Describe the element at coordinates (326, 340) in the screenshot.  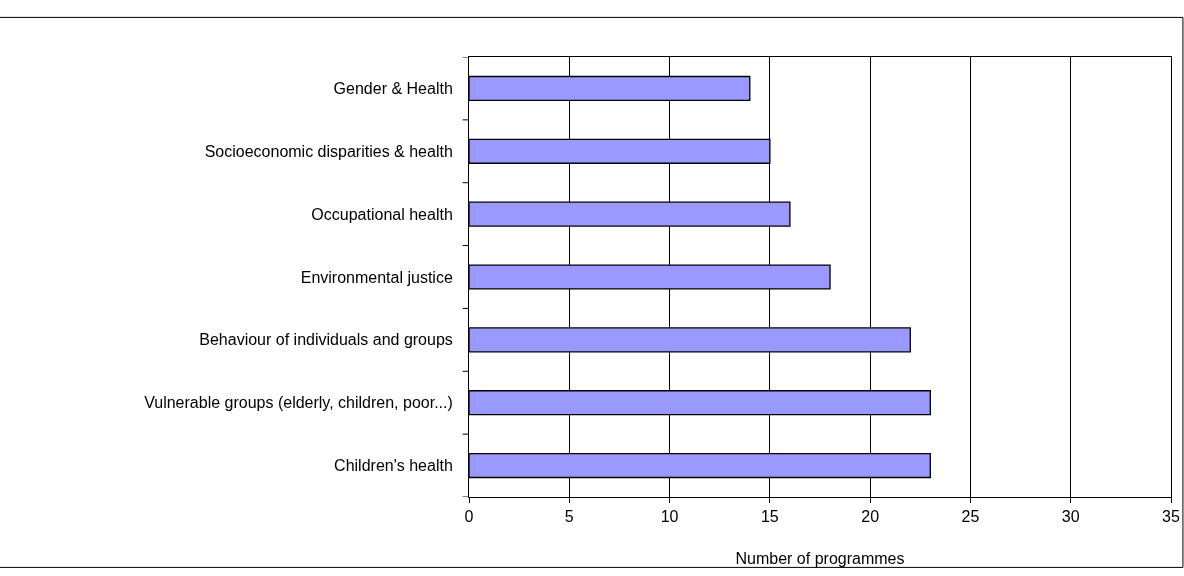
I see `y-tick-label: Behaviour of individuals and groups` at that location.